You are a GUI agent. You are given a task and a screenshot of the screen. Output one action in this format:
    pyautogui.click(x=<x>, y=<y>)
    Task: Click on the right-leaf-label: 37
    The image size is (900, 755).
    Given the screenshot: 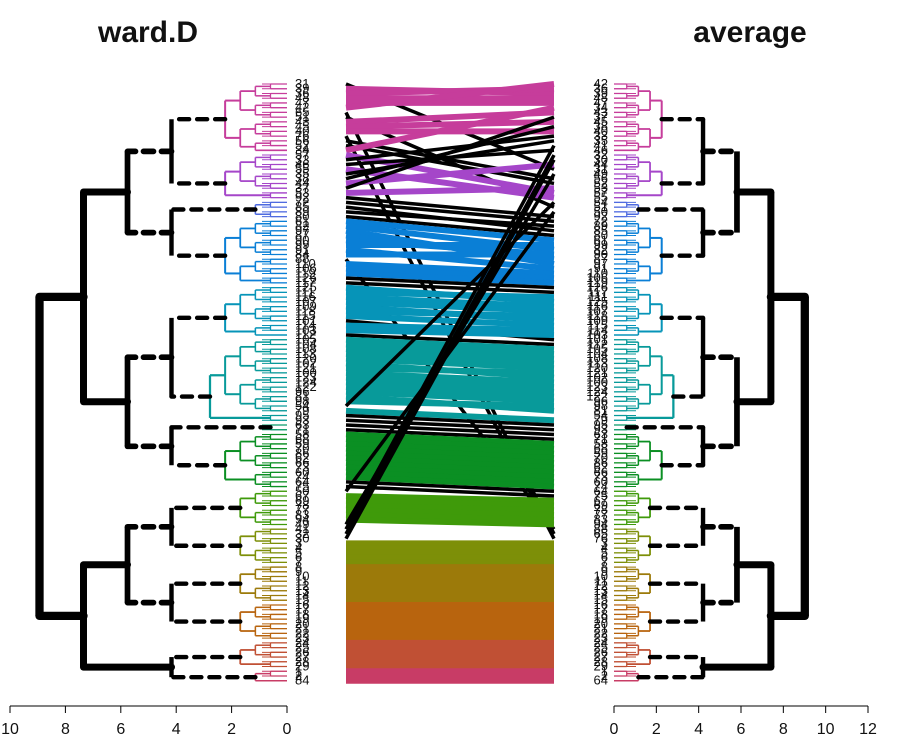 What is the action you would take?
    pyautogui.click(x=601, y=116)
    